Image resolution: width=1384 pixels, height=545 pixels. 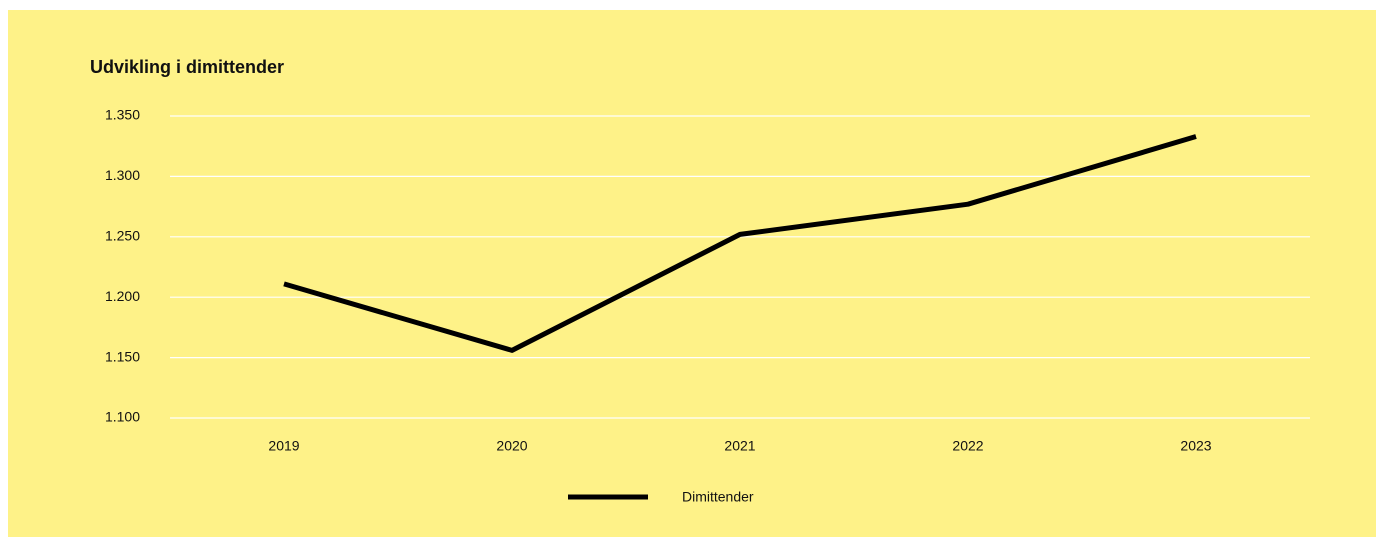 What do you see at coordinates (511, 446) in the screenshot?
I see `x-tick-label: 2020` at bounding box center [511, 446].